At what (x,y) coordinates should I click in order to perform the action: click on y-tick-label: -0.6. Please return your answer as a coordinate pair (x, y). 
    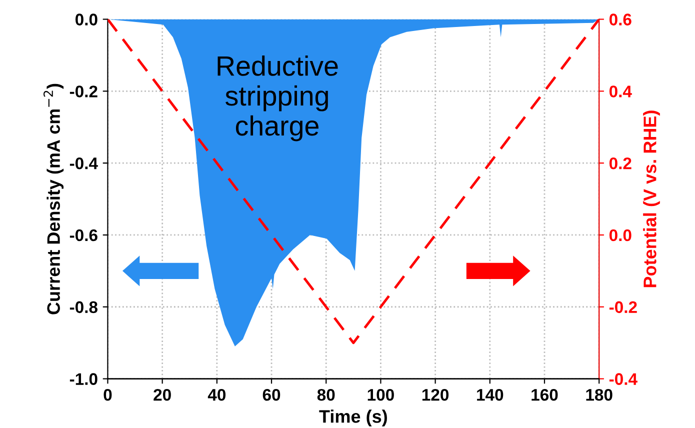
    Looking at the image, I should click on (84, 235).